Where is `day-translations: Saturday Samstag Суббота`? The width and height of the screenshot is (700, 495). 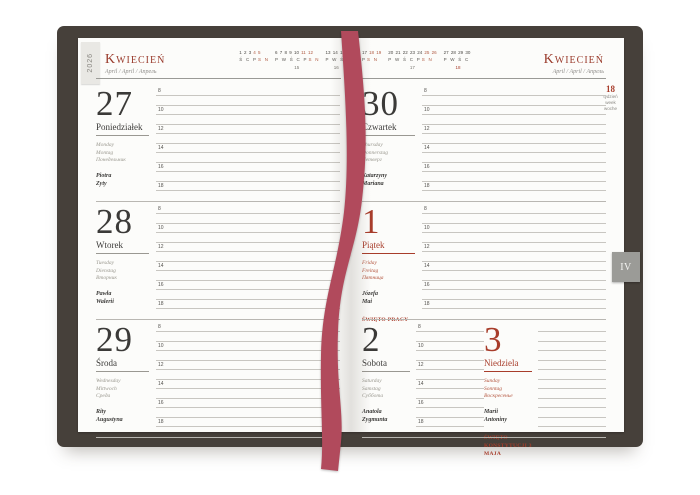 day-translations: Saturday Samstag Суббота is located at coordinates (373, 389).